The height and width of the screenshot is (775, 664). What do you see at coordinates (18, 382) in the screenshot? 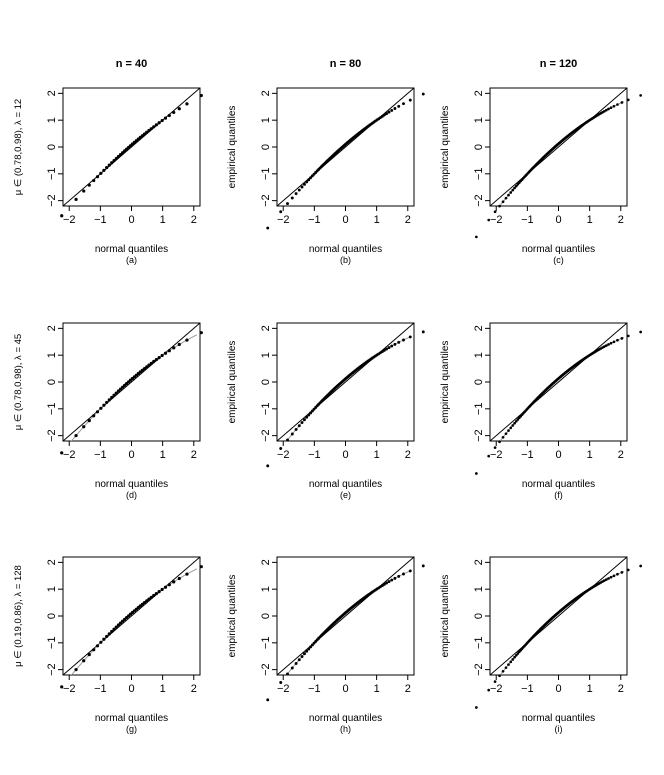
I see `row-parameter-label: μ ∈ (0.78,0.98), λ = 45` at bounding box center [18, 382].